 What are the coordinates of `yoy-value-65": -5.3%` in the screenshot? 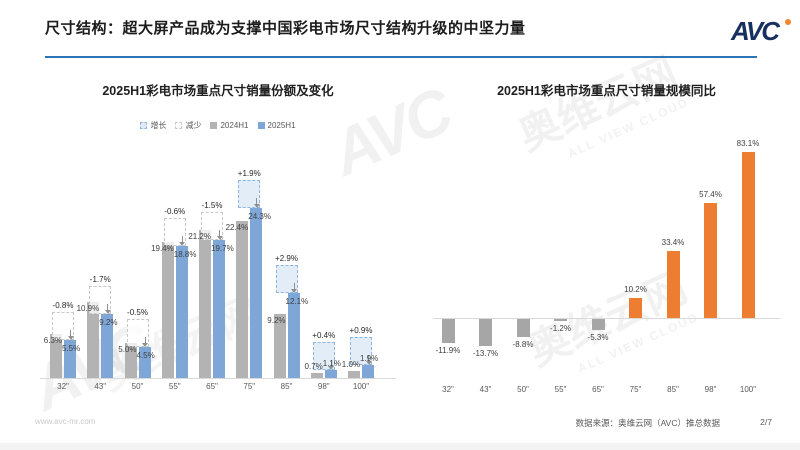 It's located at (598, 337).